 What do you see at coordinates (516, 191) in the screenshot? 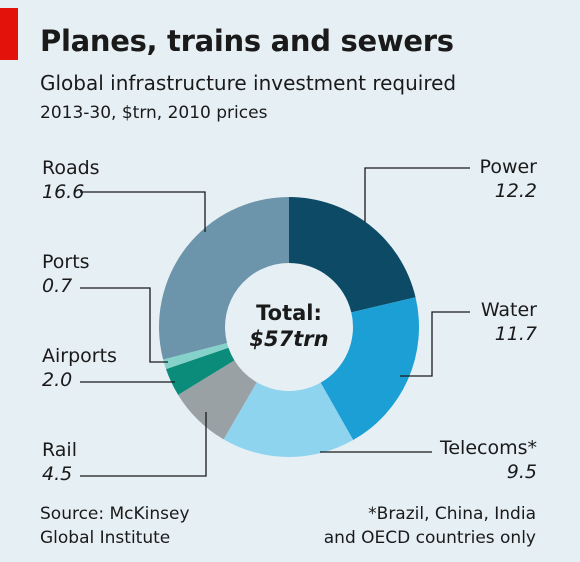
I see `value-power: 12.2` at bounding box center [516, 191].